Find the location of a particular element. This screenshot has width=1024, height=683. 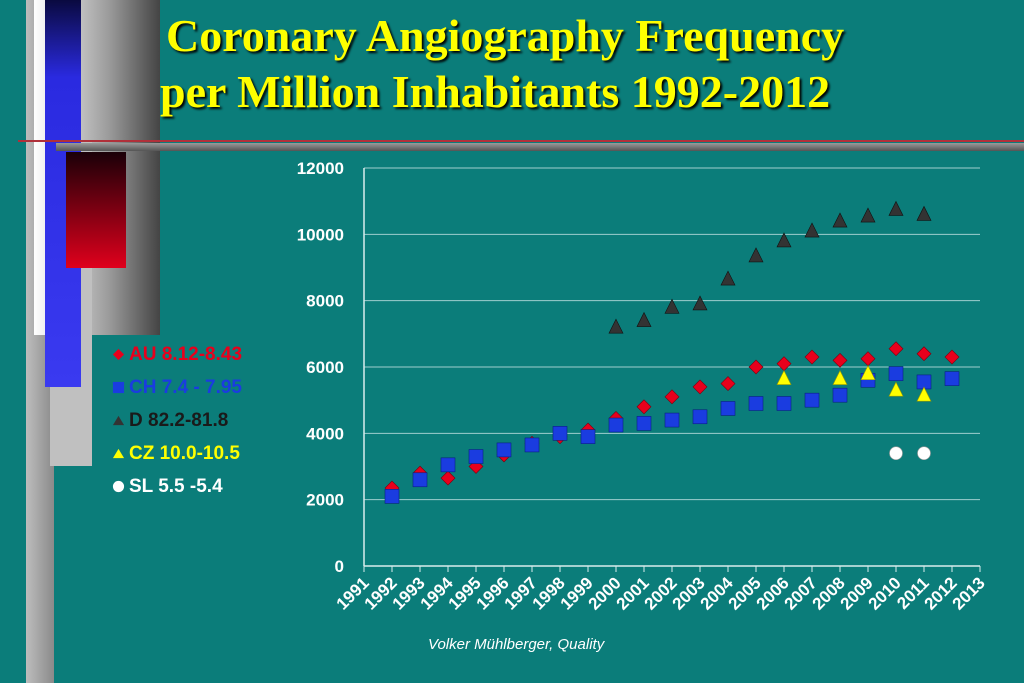

title-shadow-bar is located at coordinates (540, 147).